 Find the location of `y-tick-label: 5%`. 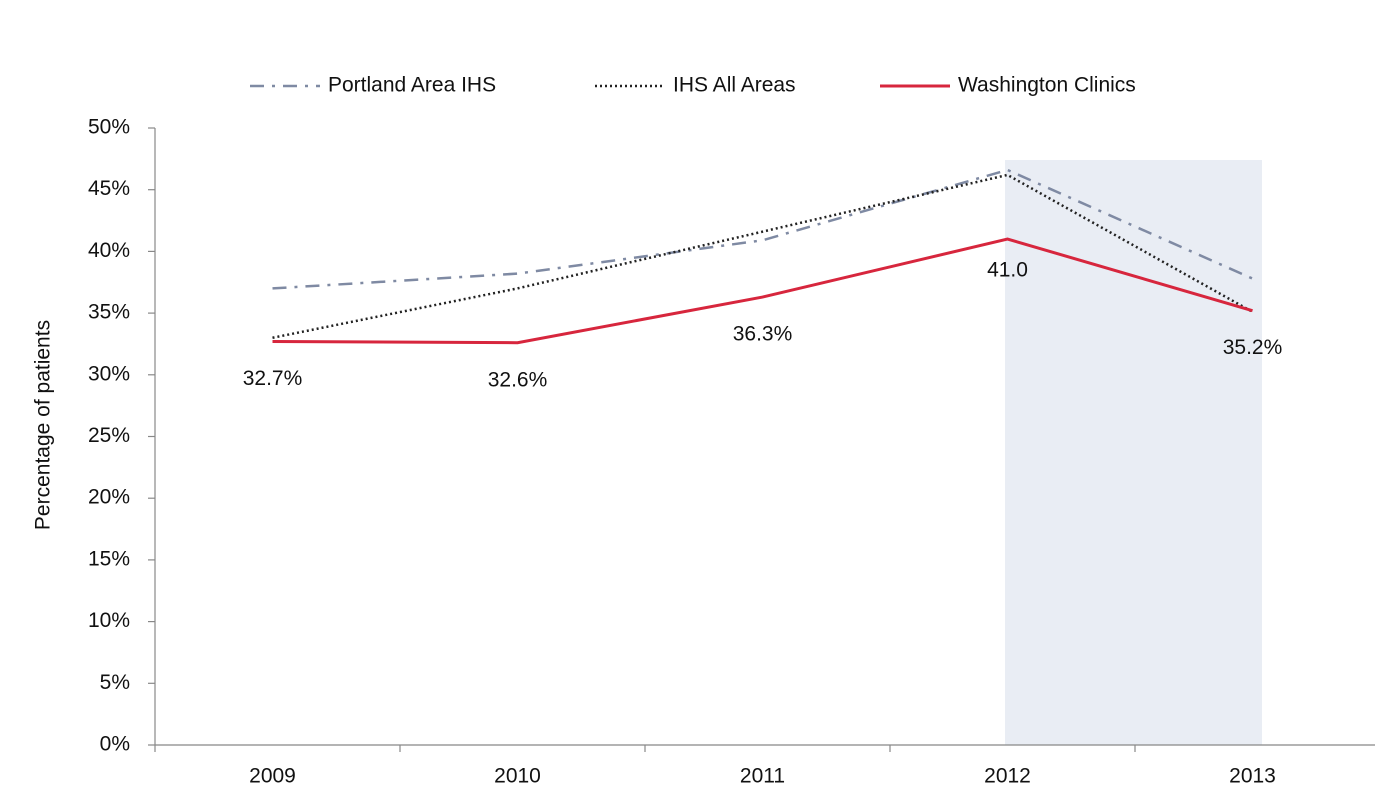

y-tick-label: 5% is located at coordinates (115, 682).